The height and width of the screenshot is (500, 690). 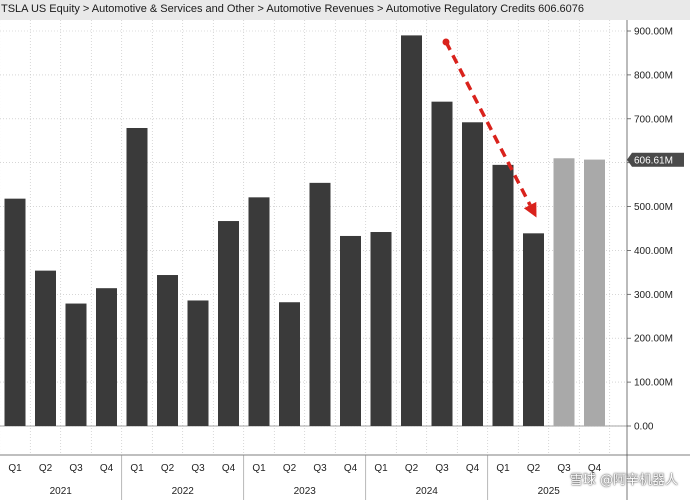 What do you see at coordinates (549, 491) in the screenshot?
I see `year-label: 2025` at bounding box center [549, 491].